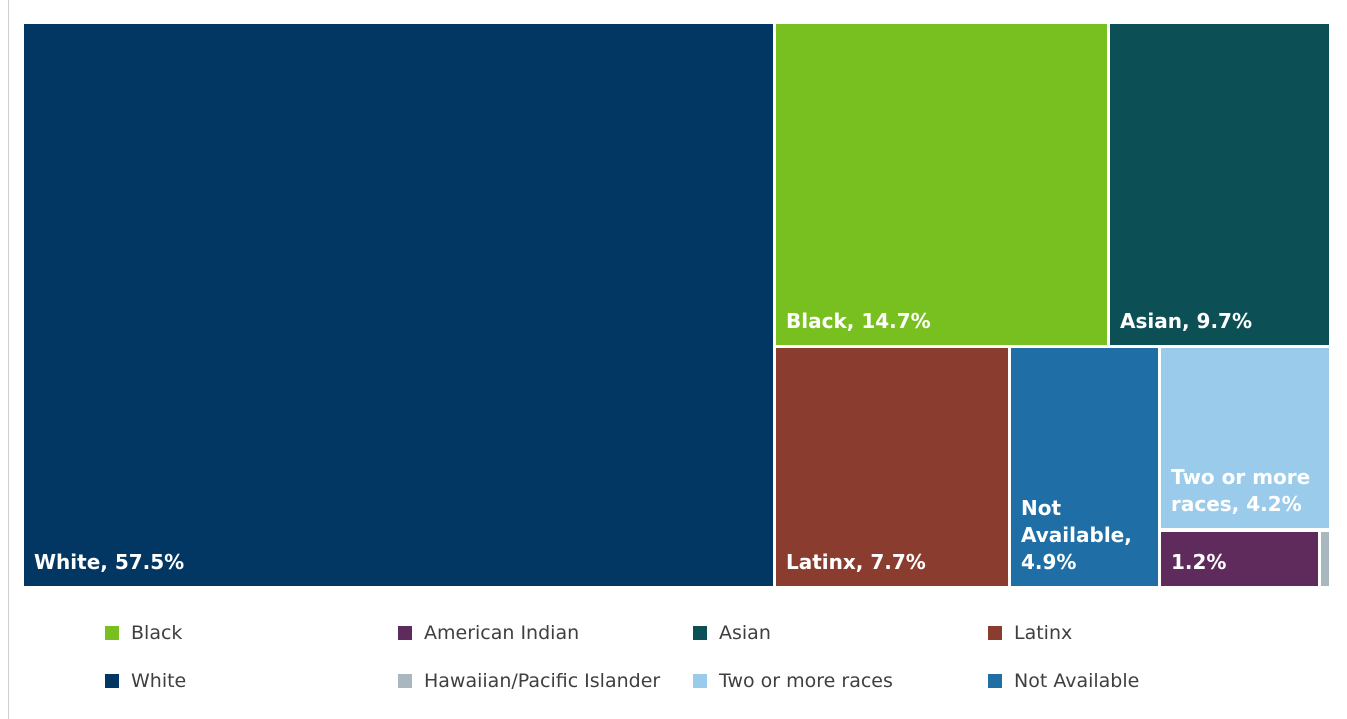 The image size is (1347, 719). I want to click on tile-latinx: Latinx, 7.7%, so click(892, 467).